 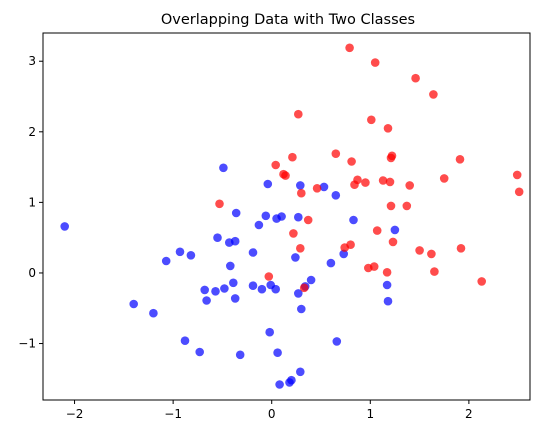 I want to click on x-tick-label: −2, so click(x=75, y=414).